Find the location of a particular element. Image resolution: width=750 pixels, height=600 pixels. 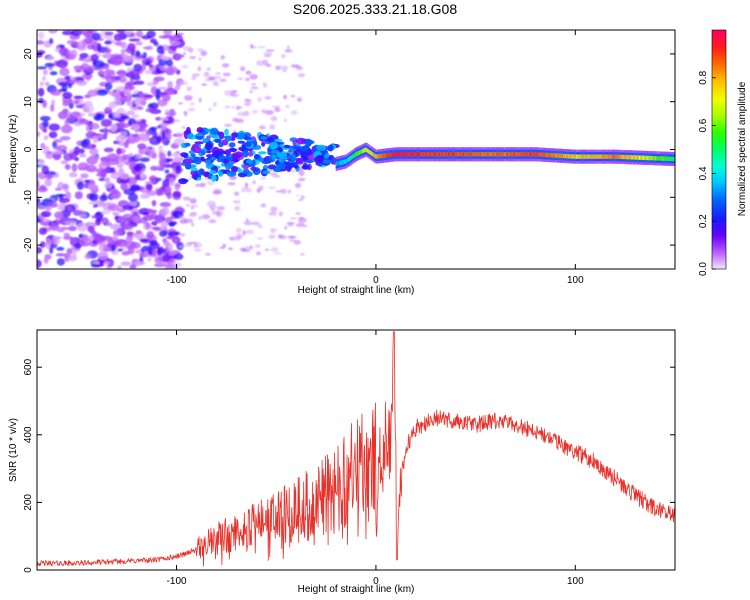

1-xtick-label: 100 is located at coordinates (575, 581).